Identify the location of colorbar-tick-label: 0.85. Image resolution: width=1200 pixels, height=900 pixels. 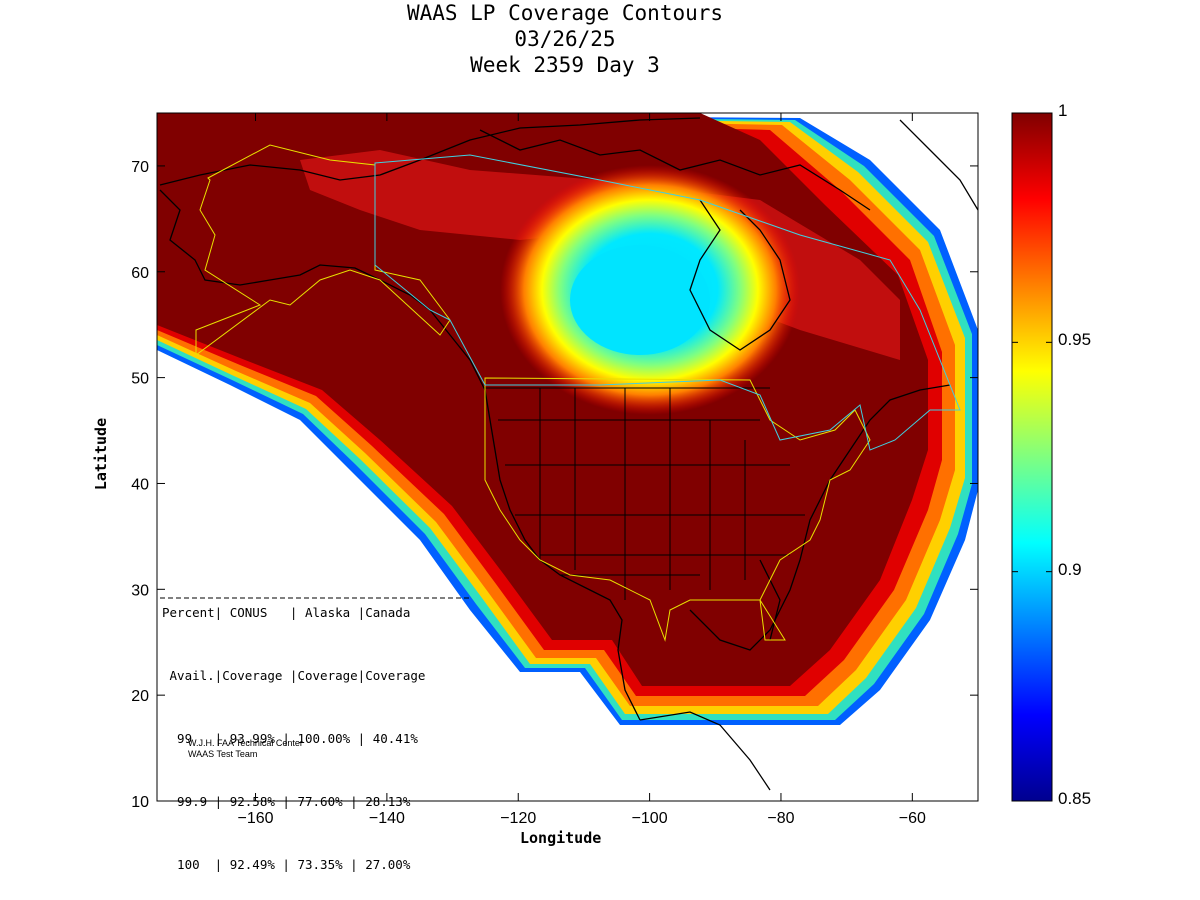
(1075, 798).